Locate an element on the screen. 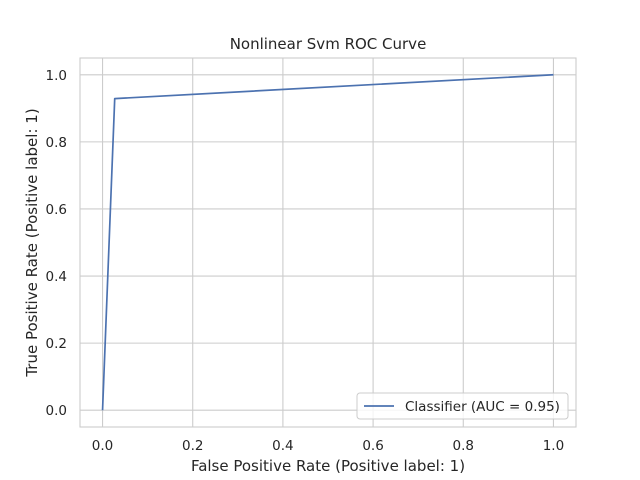 The height and width of the screenshot is (480, 640). x-tick-label: 0.6 is located at coordinates (372, 446).